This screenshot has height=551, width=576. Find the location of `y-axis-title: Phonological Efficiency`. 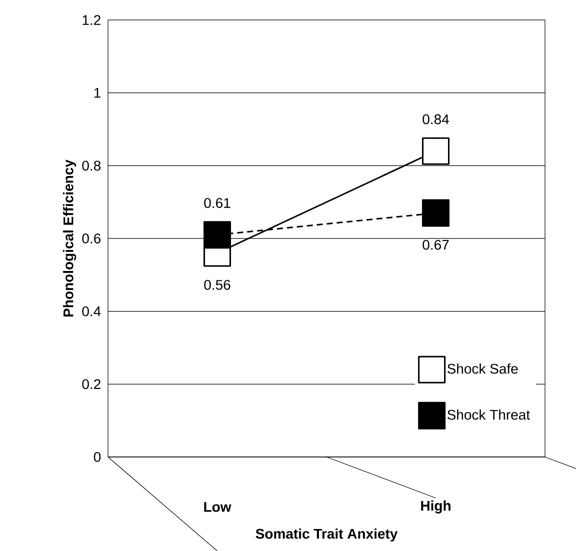

y-axis-title: Phonological Efficiency is located at coordinates (69, 238).